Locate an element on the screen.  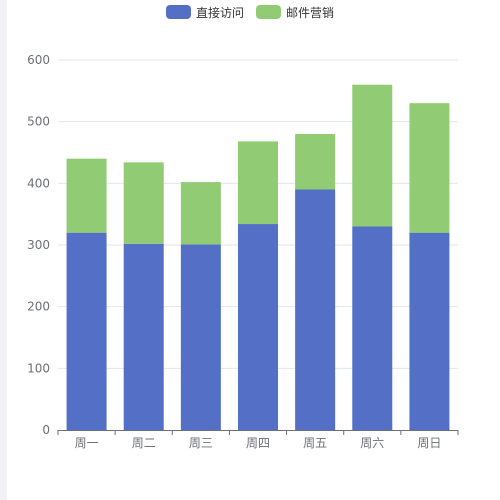
y-tick-label: 500 is located at coordinates (38, 122).